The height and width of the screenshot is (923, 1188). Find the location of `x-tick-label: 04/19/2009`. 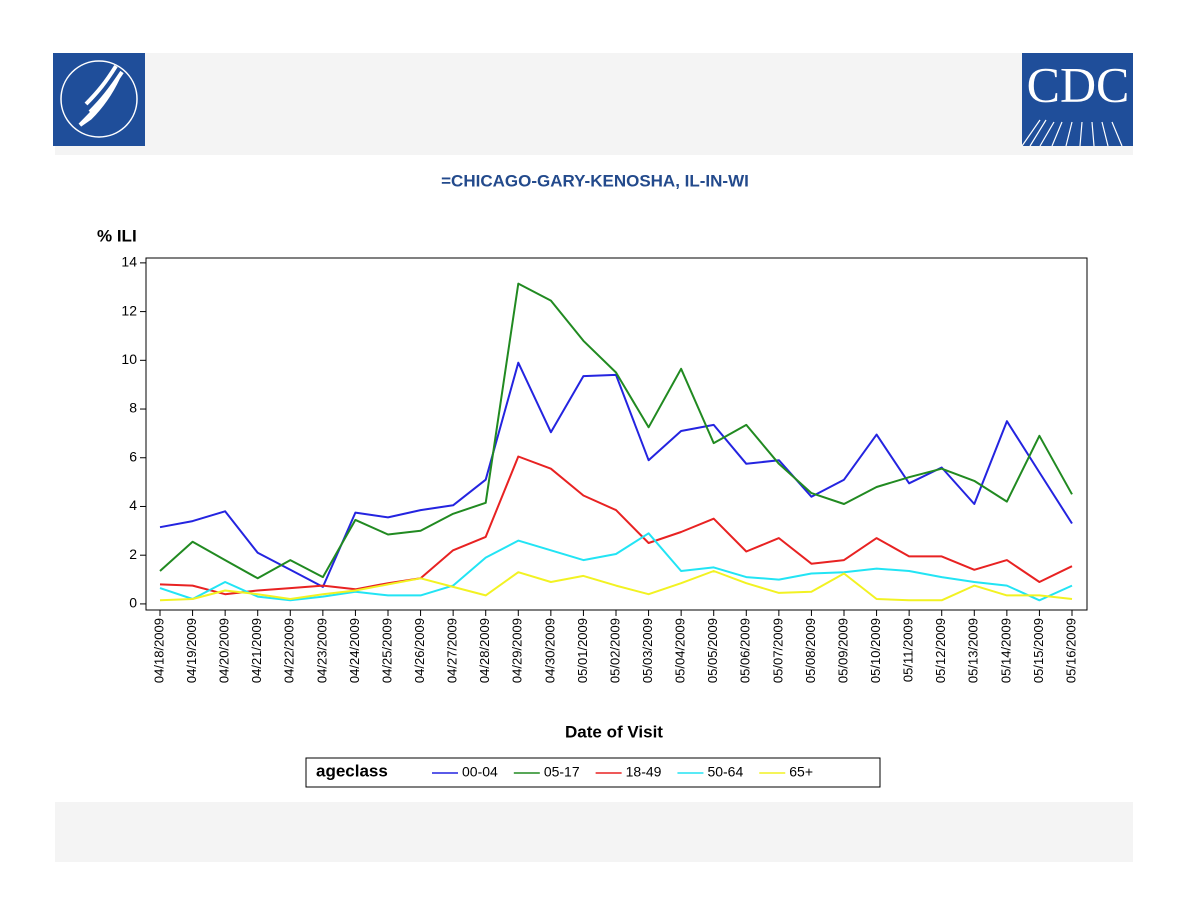

x-tick-label: 04/19/2009 is located at coordinates (191, 650).